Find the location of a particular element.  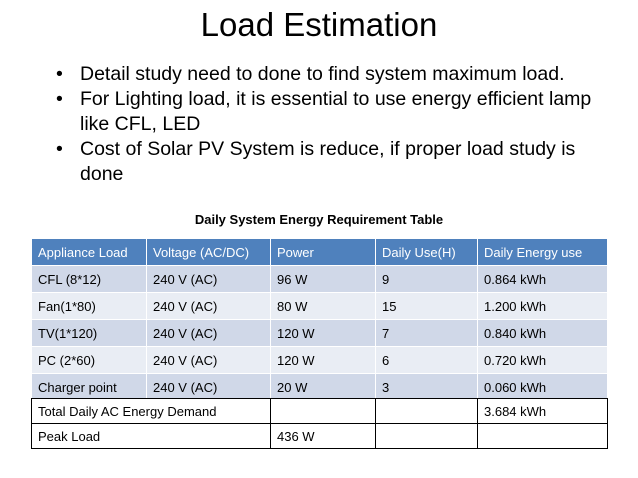

column-header-appliance: Appliance Load is located at coordinates (89, 252).